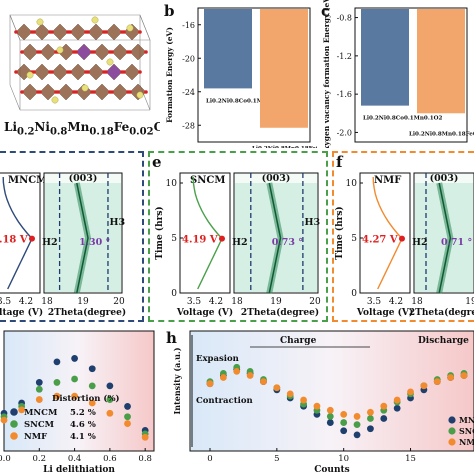 Image resolution: width=474 pixels, height=474 pixels. I want to click on panel-letter: e, so click(157, 162).